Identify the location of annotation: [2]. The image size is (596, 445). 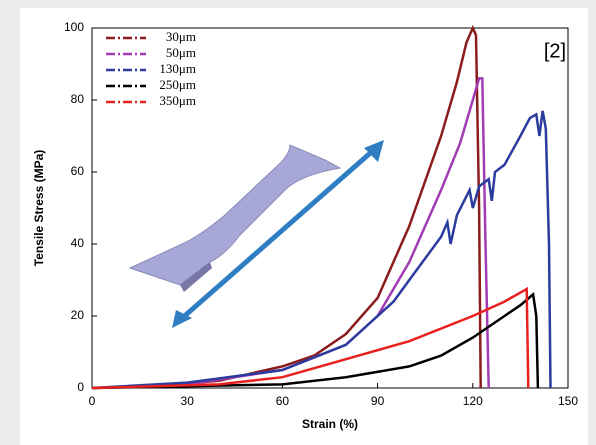
(555, 51).